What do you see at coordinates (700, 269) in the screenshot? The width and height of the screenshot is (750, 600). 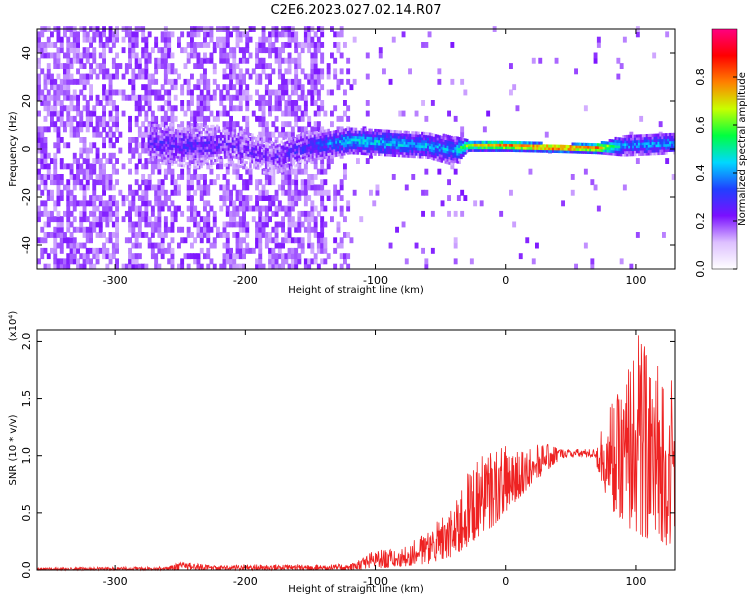 I see `colorbar-tick-label: 0.0` at bounding box center [700, 269].